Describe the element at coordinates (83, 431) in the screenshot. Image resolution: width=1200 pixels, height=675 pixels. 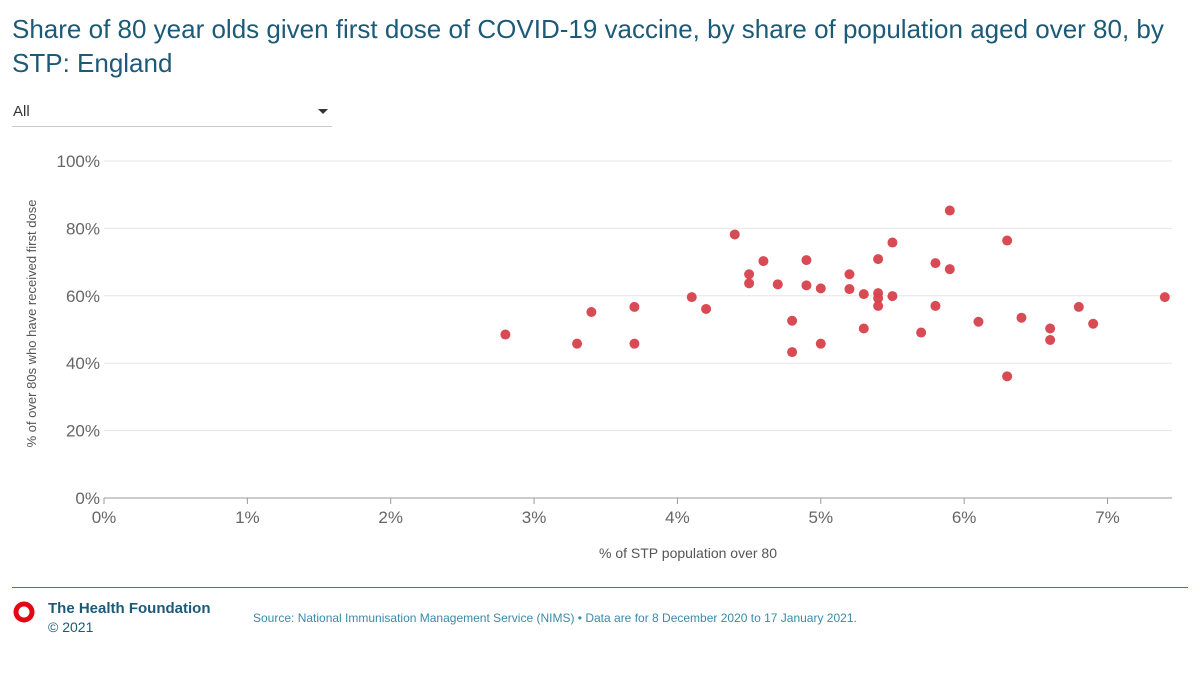
I see `y-tick-label: 20%` at that location.